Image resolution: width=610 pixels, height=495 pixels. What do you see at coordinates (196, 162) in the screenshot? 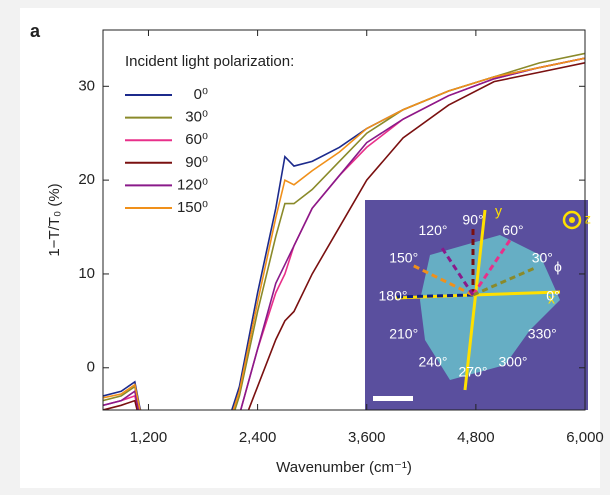
I see `legend-label: 90⁰` at bounding box center [196, 162].